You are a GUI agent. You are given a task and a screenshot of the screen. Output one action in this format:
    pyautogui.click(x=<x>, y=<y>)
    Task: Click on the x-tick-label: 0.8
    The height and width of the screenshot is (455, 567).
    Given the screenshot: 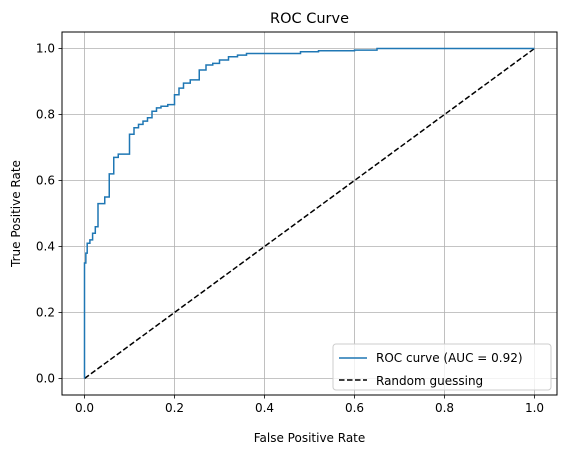 What is the action you would take?
    pyautogui.click(x=444, y=408)
    